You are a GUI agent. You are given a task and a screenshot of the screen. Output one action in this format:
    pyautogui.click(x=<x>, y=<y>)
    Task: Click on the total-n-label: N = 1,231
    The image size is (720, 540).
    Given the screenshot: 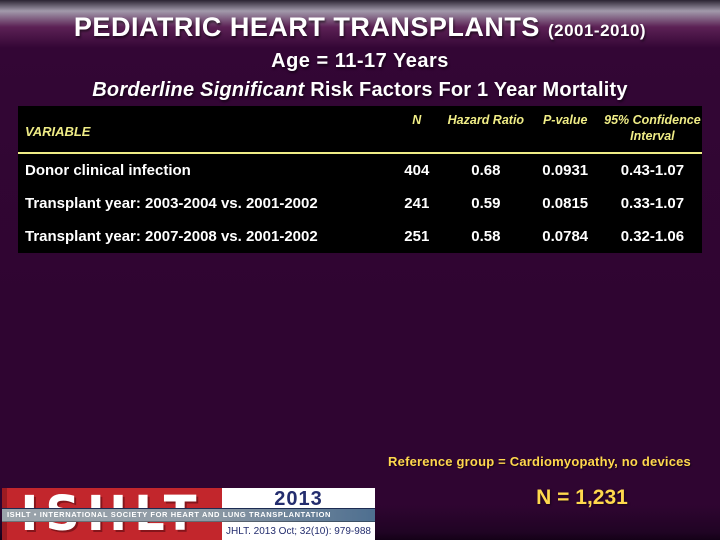 What is the action you would take?
    pyautogui.click(x=582, y=497)
    